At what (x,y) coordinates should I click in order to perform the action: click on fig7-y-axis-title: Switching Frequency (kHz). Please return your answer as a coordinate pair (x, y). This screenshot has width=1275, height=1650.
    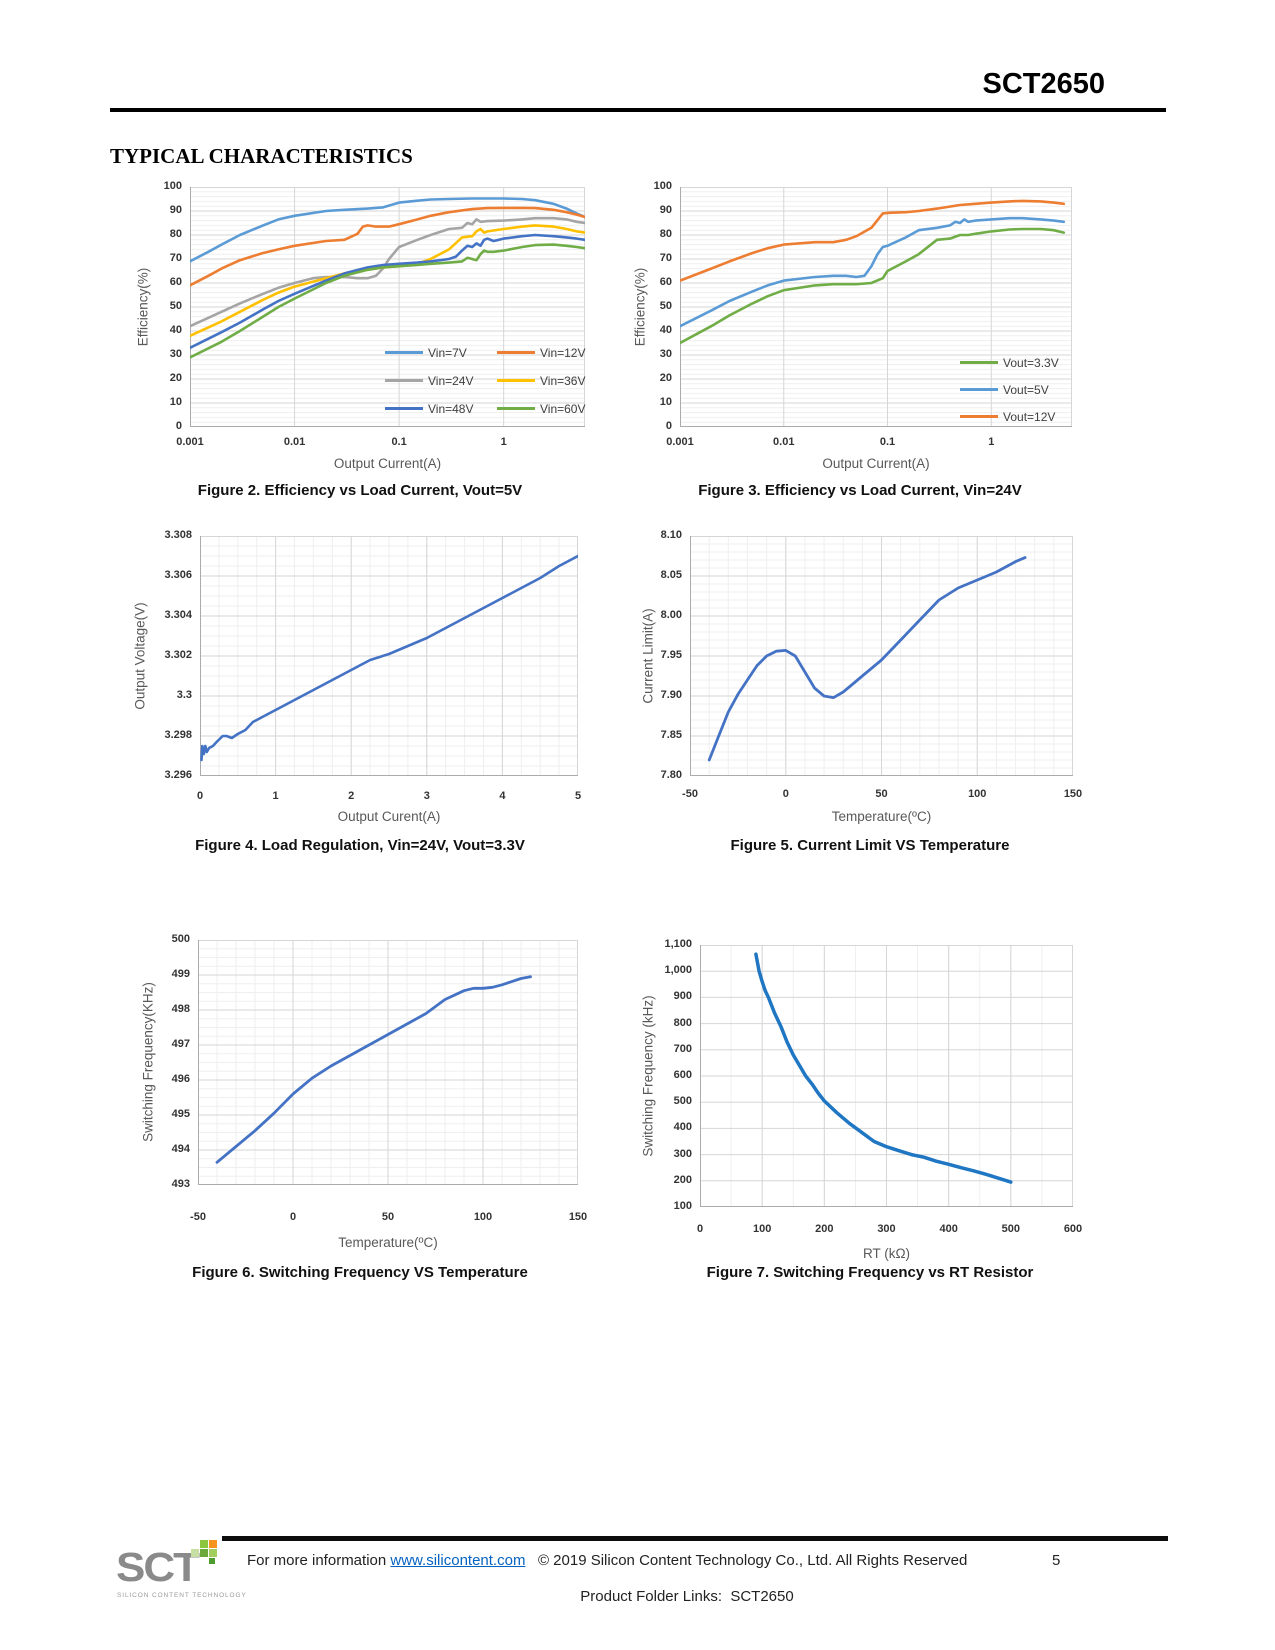
    Looking at the image, I should click on (648, 1076).